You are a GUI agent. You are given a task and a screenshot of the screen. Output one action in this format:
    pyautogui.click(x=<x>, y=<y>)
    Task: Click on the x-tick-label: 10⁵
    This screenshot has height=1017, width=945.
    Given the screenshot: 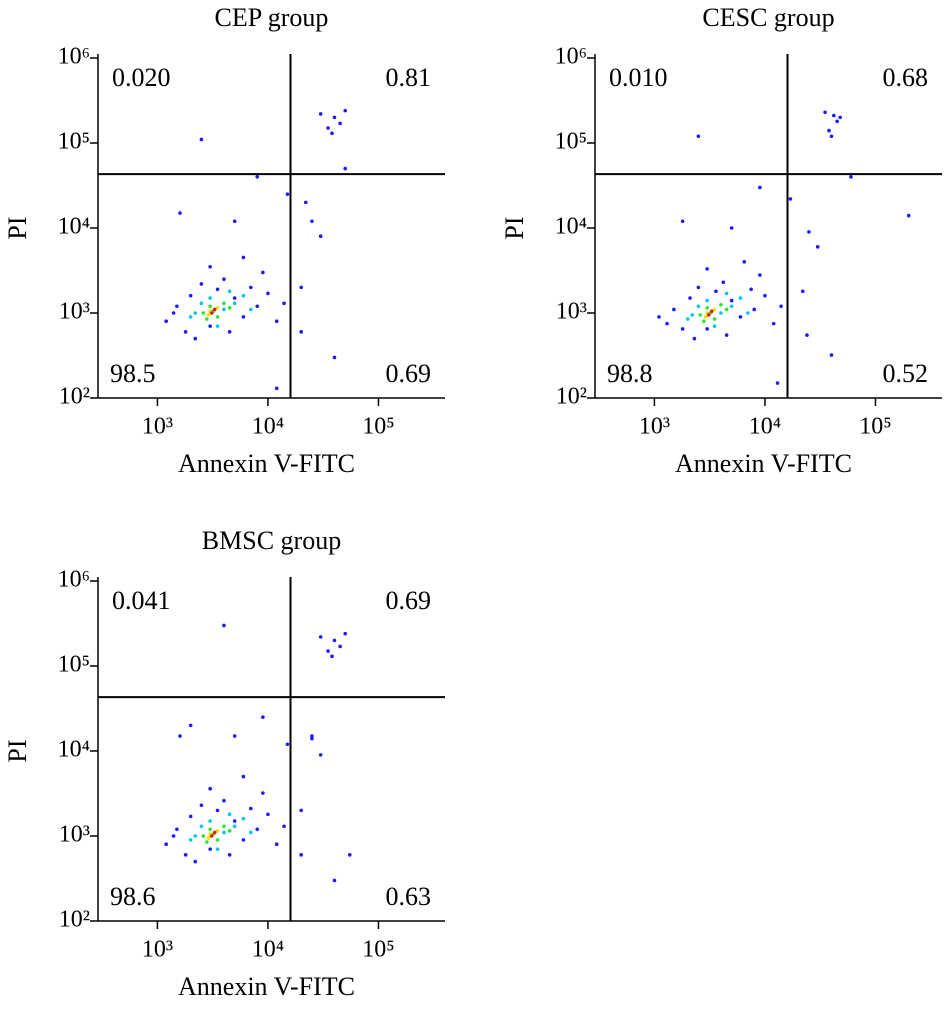 What is the action you would take?
    pyautogui.click(x=378, y=427)
    